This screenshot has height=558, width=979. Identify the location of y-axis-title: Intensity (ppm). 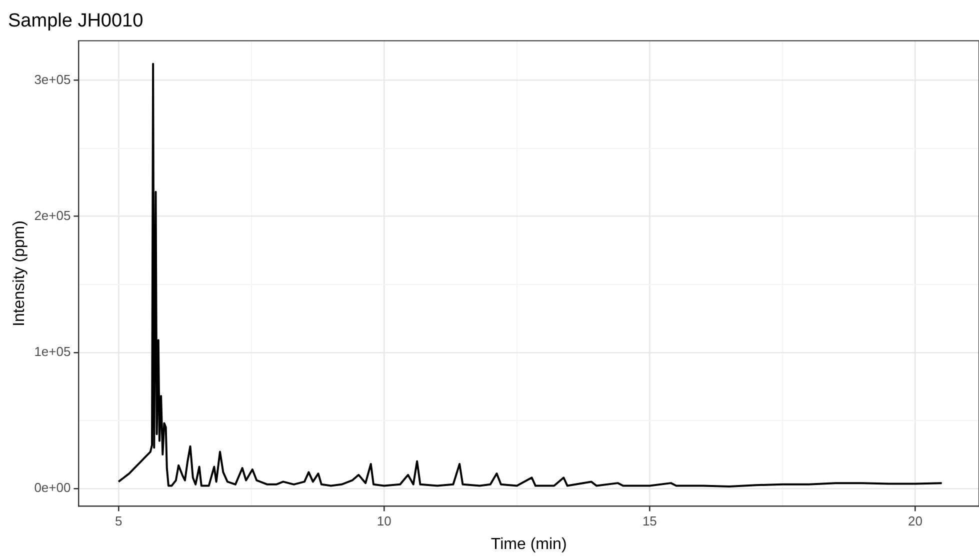
(19, 273).